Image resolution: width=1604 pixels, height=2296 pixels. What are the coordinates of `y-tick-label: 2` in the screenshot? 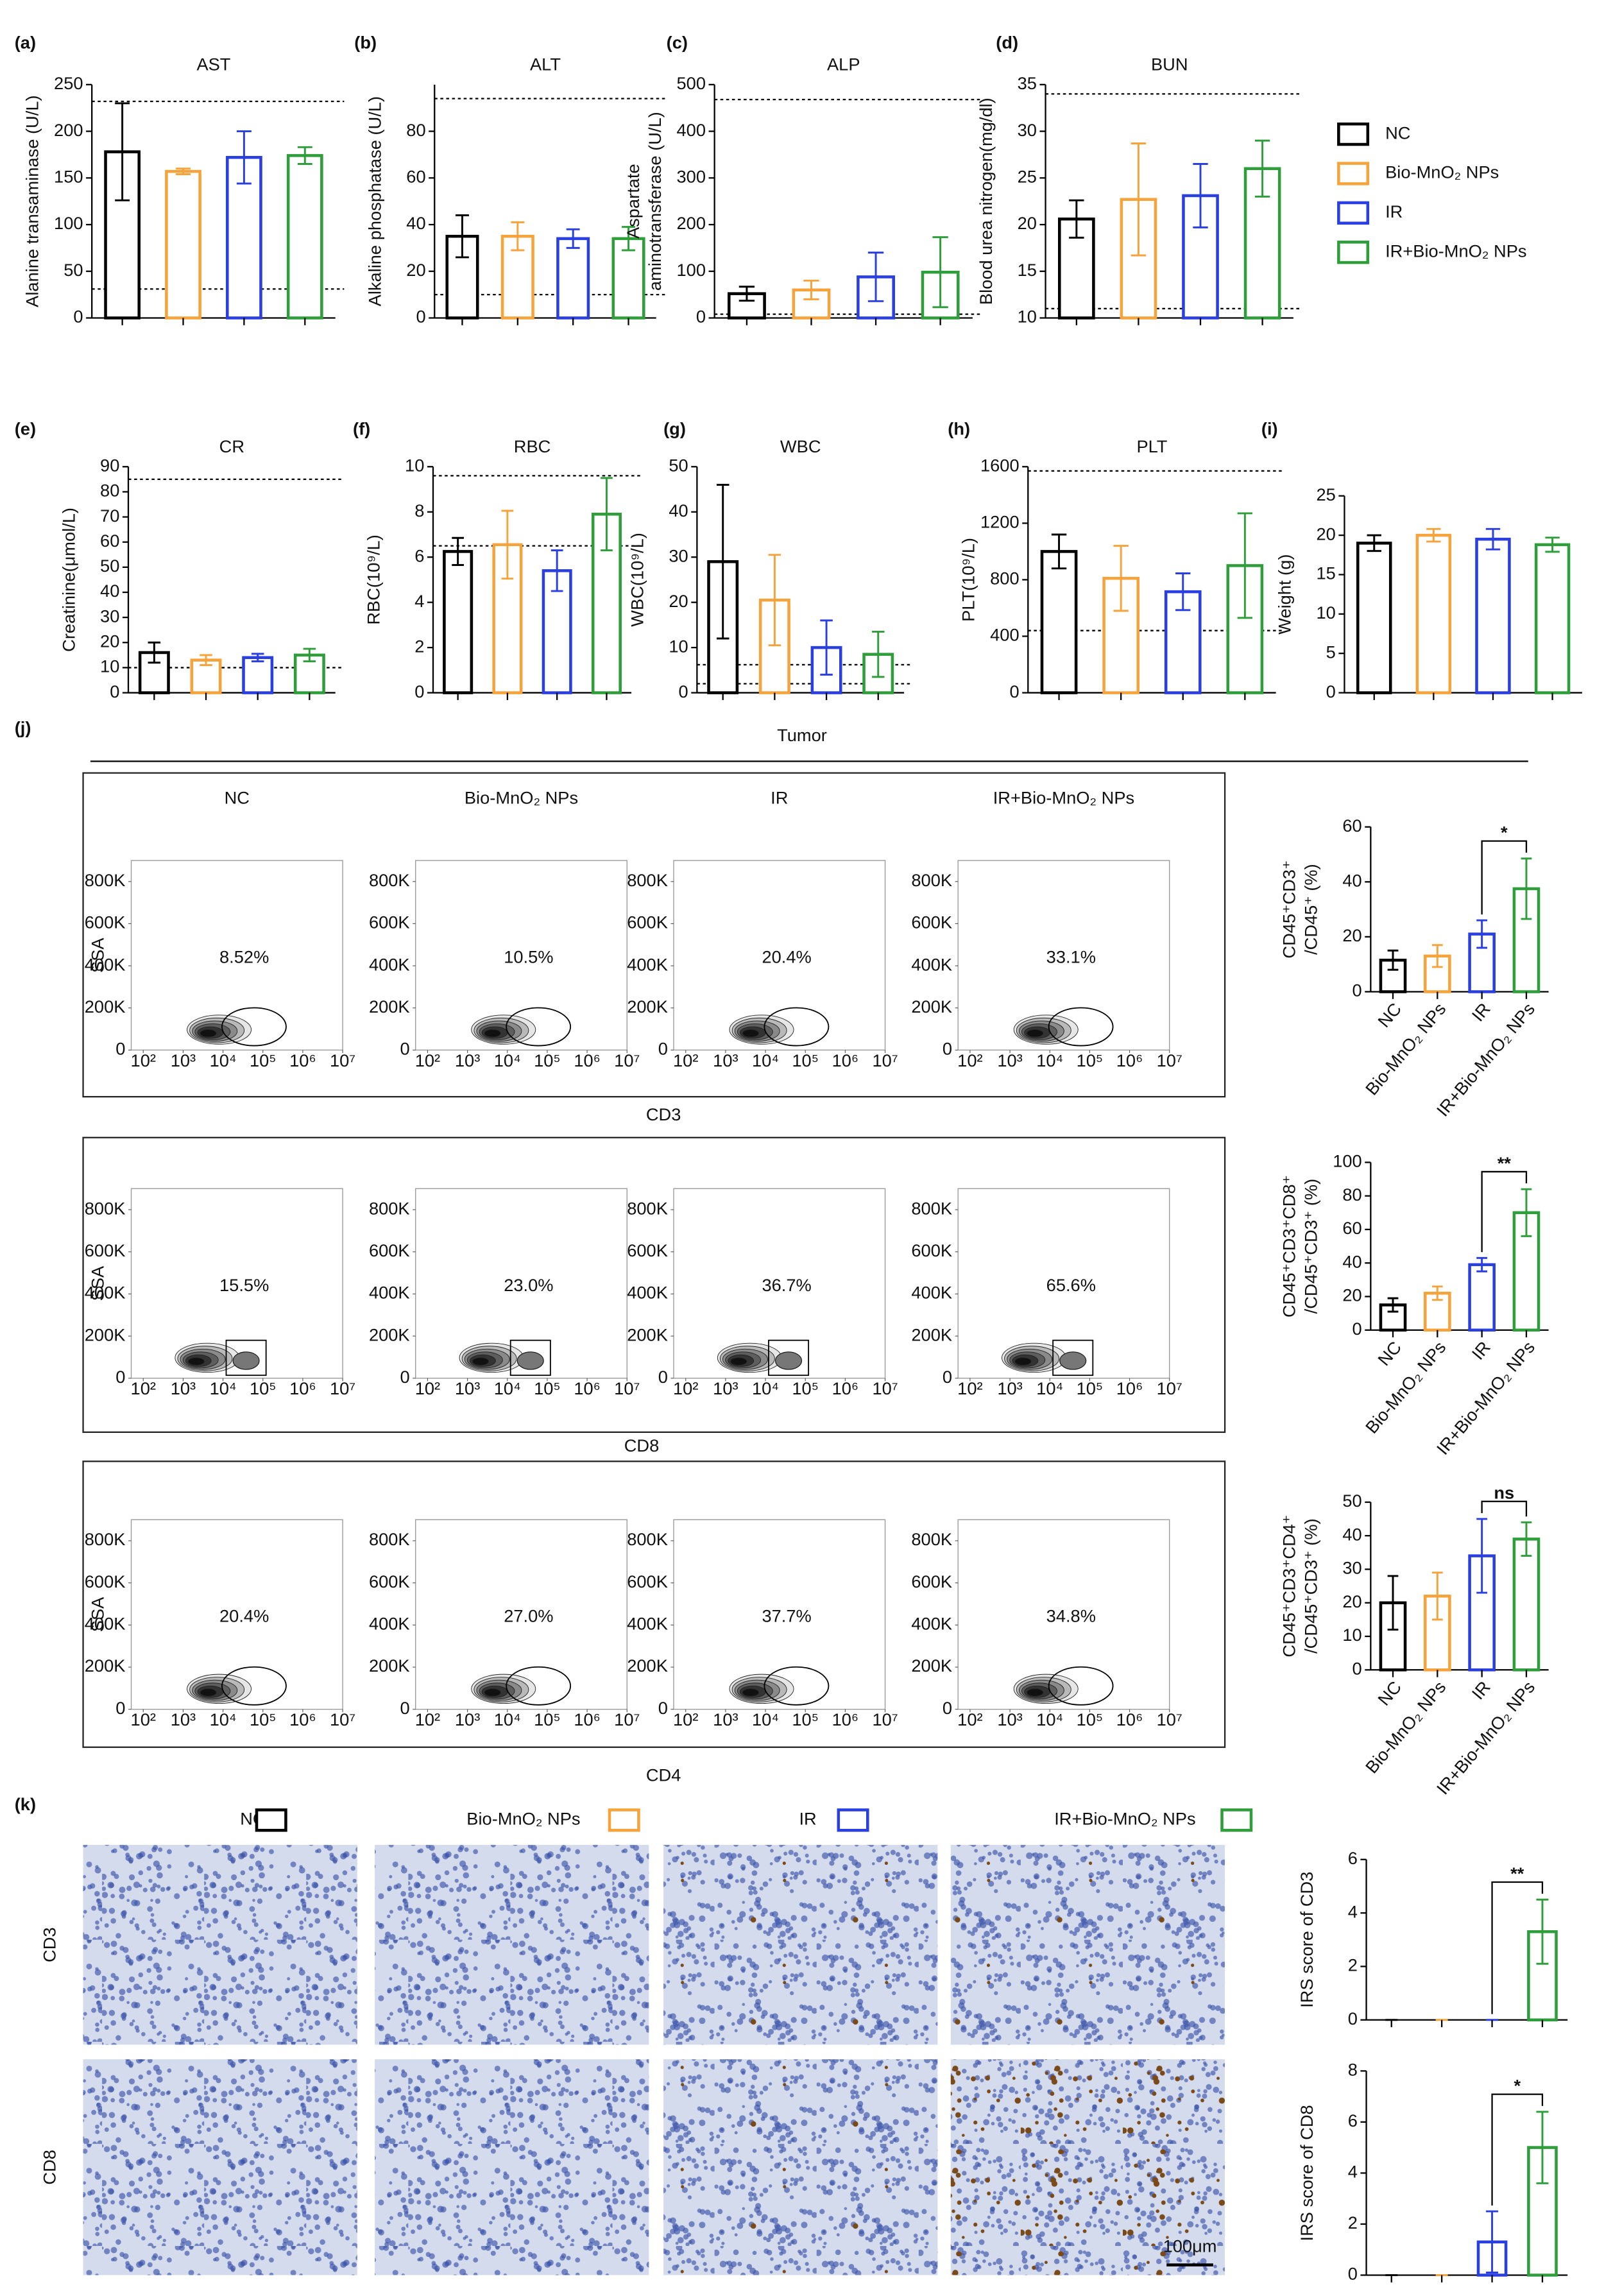 It's located at (1353, 1965).